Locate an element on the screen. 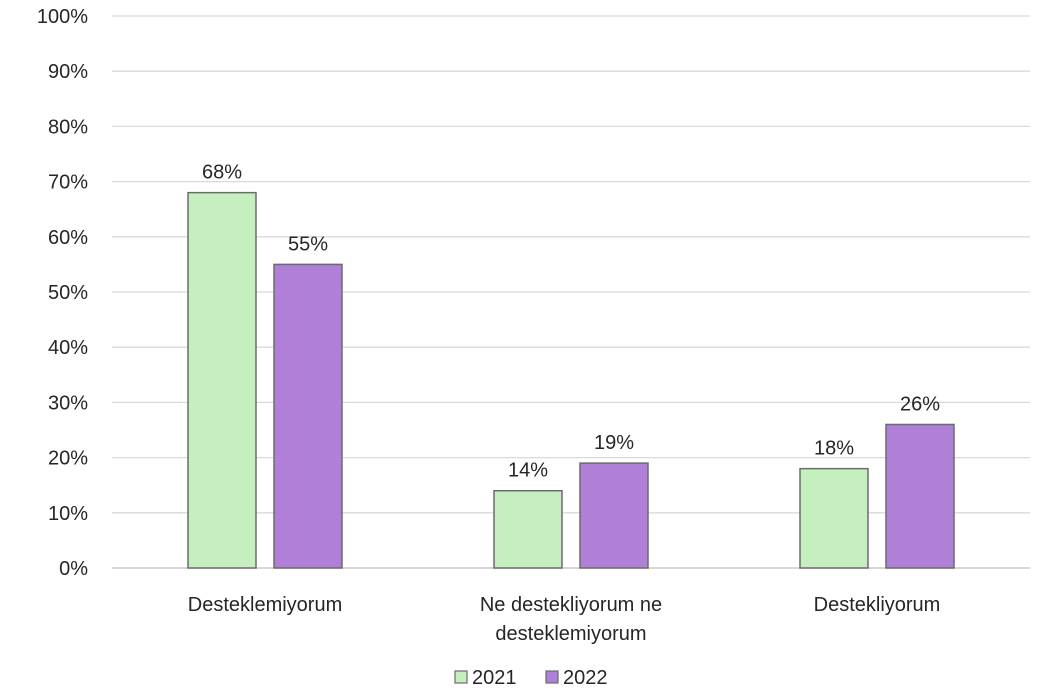  legend-swatch-2022 is located at coordinates (552, 677).